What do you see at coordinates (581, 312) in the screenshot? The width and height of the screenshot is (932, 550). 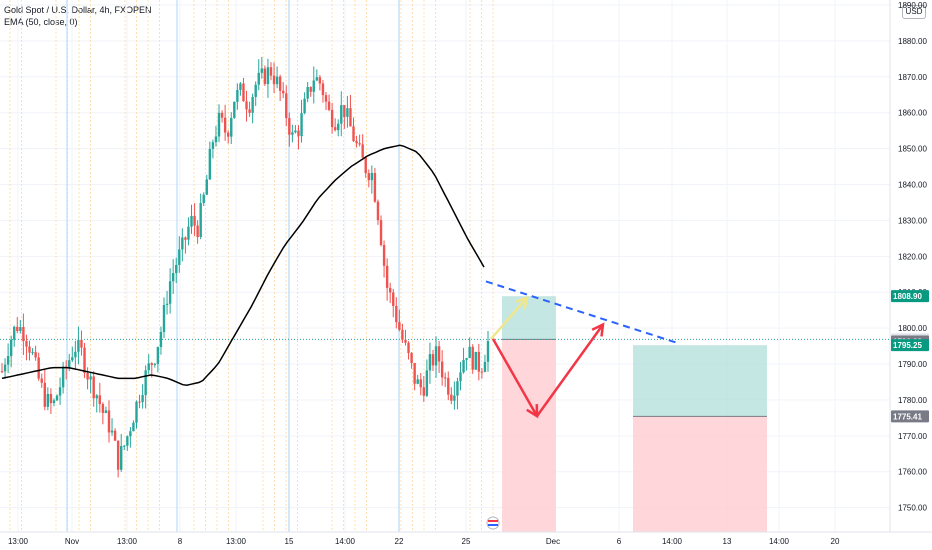 I see `projection-line` at bounding box center [581, 312].